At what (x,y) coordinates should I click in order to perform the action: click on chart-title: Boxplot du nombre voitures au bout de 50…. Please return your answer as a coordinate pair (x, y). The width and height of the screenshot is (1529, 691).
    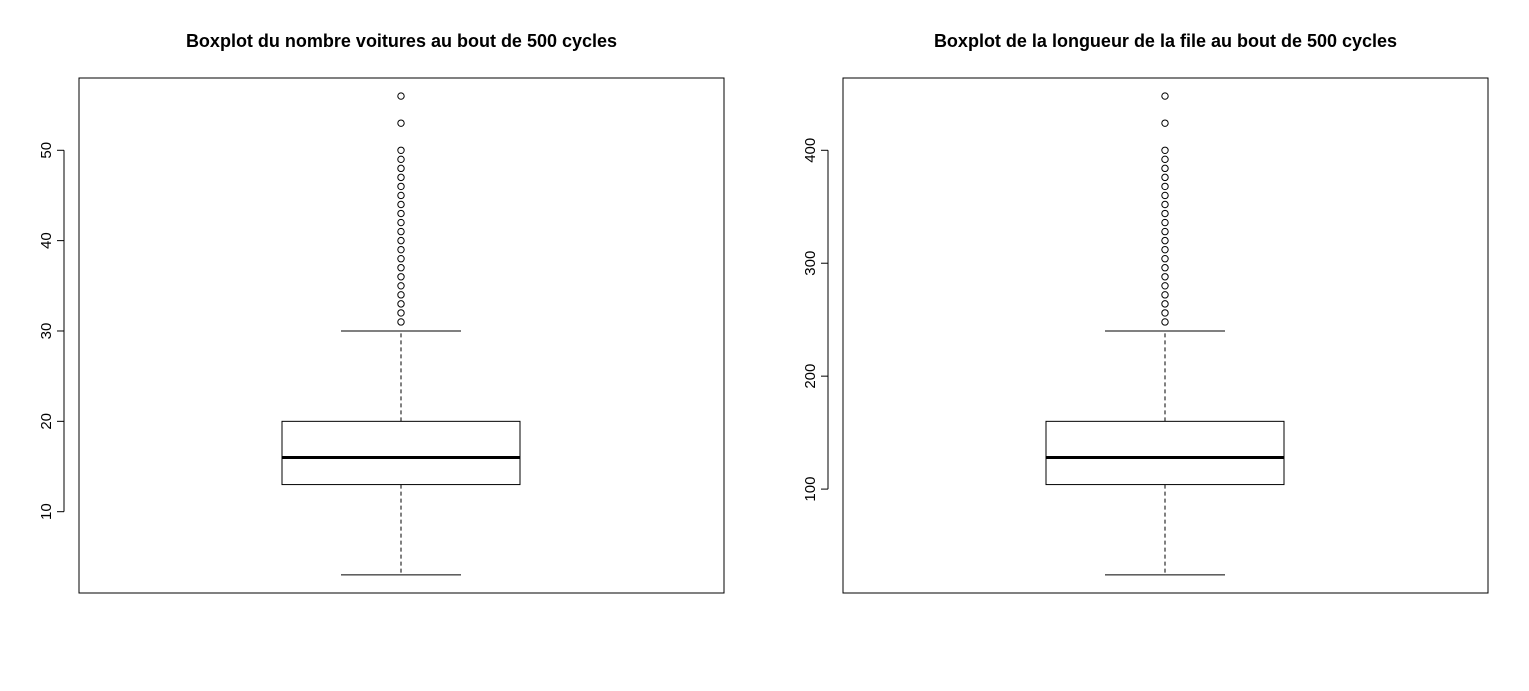
    Looking at the image, I should click on (401, 41).